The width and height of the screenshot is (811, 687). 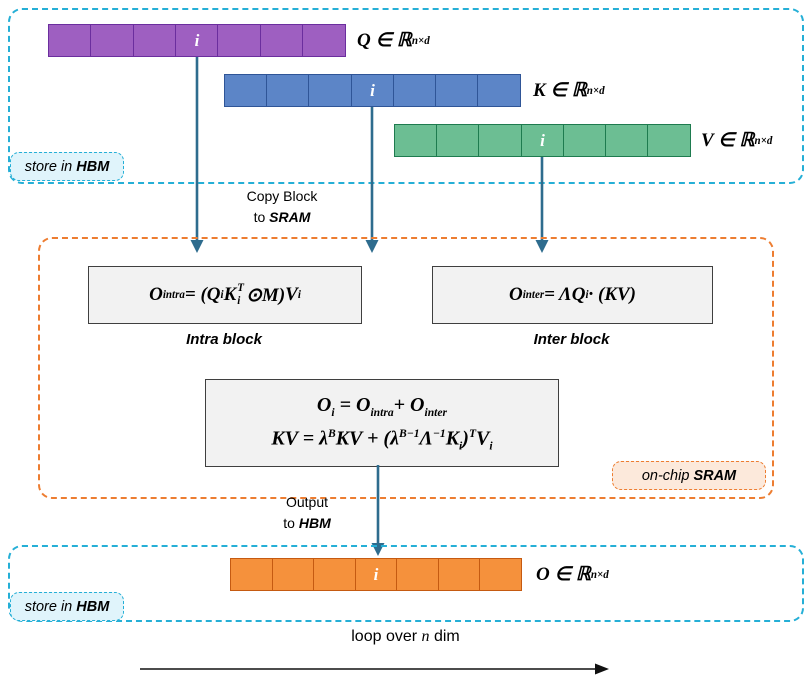 I want to click on copy-note-line1: Copy Block, so click(x=282, y=196).